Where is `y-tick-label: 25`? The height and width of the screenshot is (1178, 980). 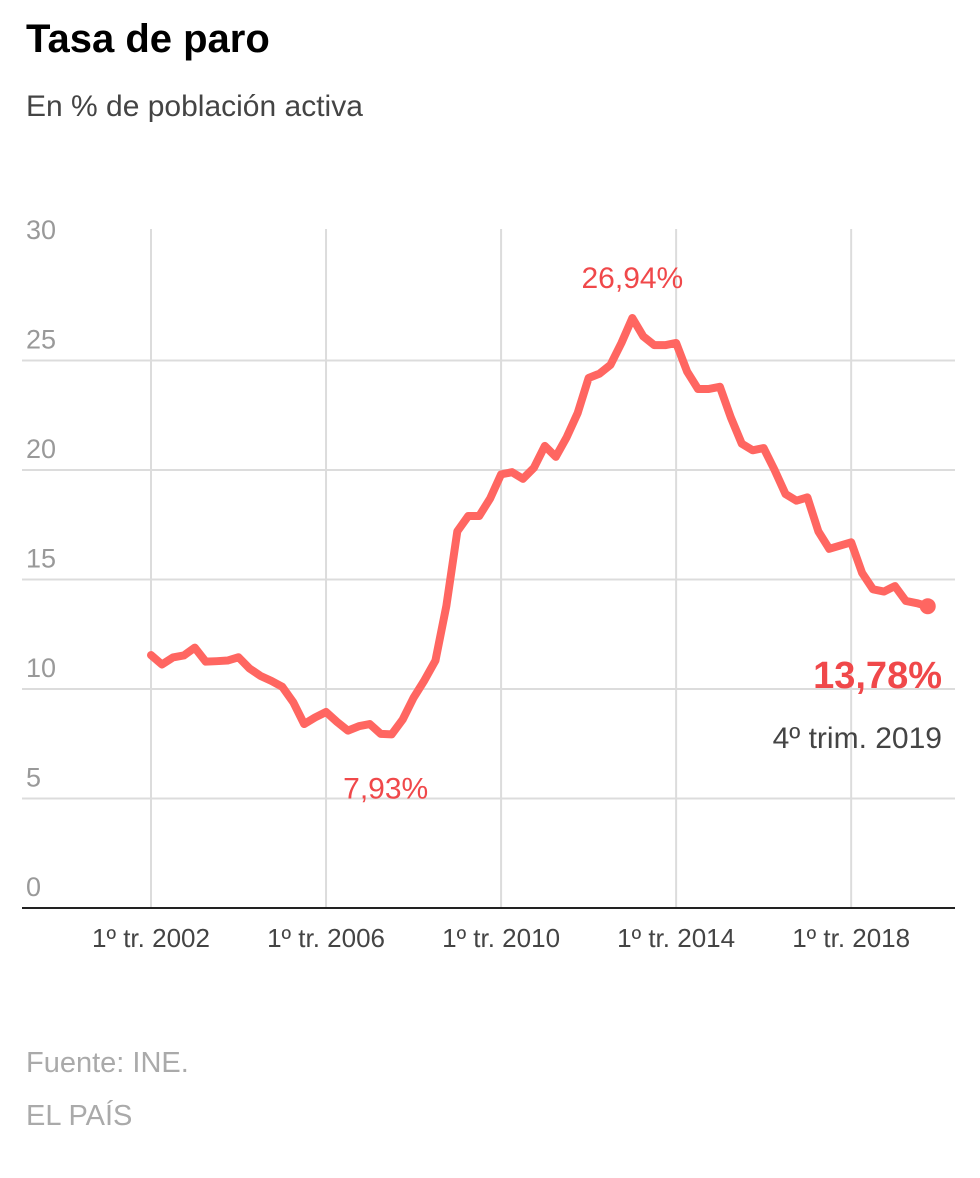 y-tick-label: 25 is located at coordinates (41, 340).